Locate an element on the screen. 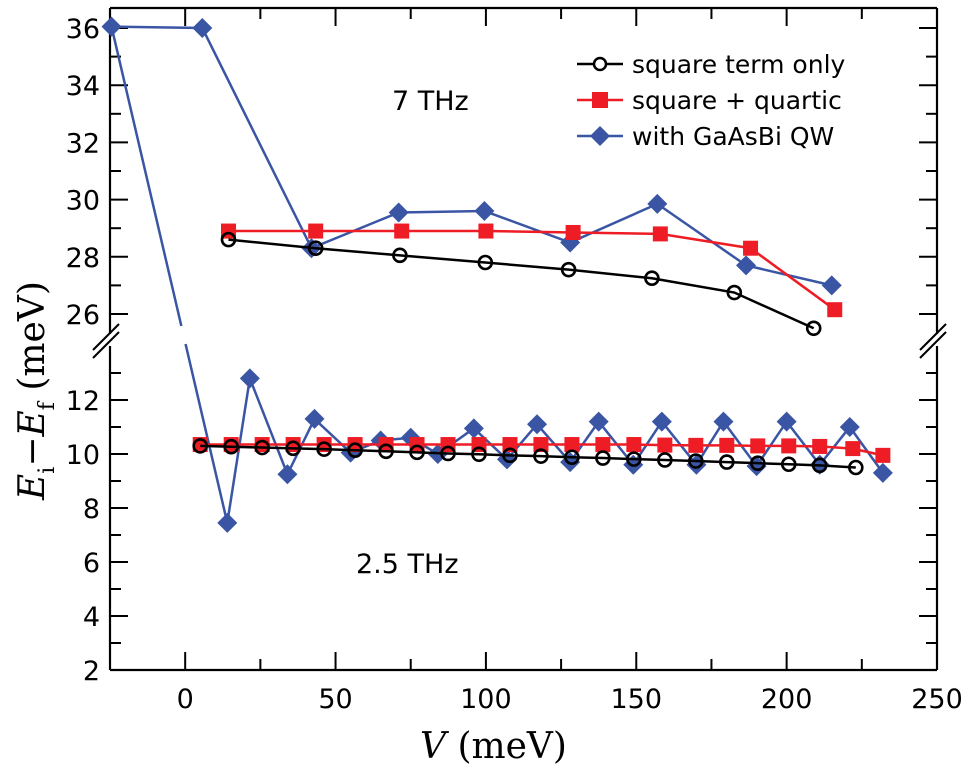 Image resolution: width=966 pixels, height=771 pixels. svg-text: V (meV) is located at coordinates (493, 746).